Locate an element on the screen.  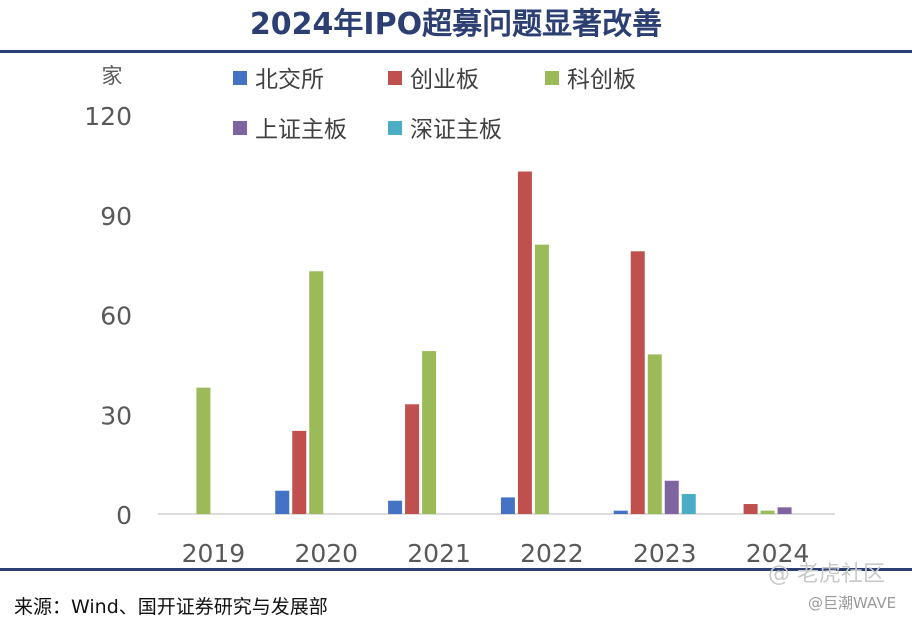
legend-label: 北交所 is located at coordinates (289, 80).